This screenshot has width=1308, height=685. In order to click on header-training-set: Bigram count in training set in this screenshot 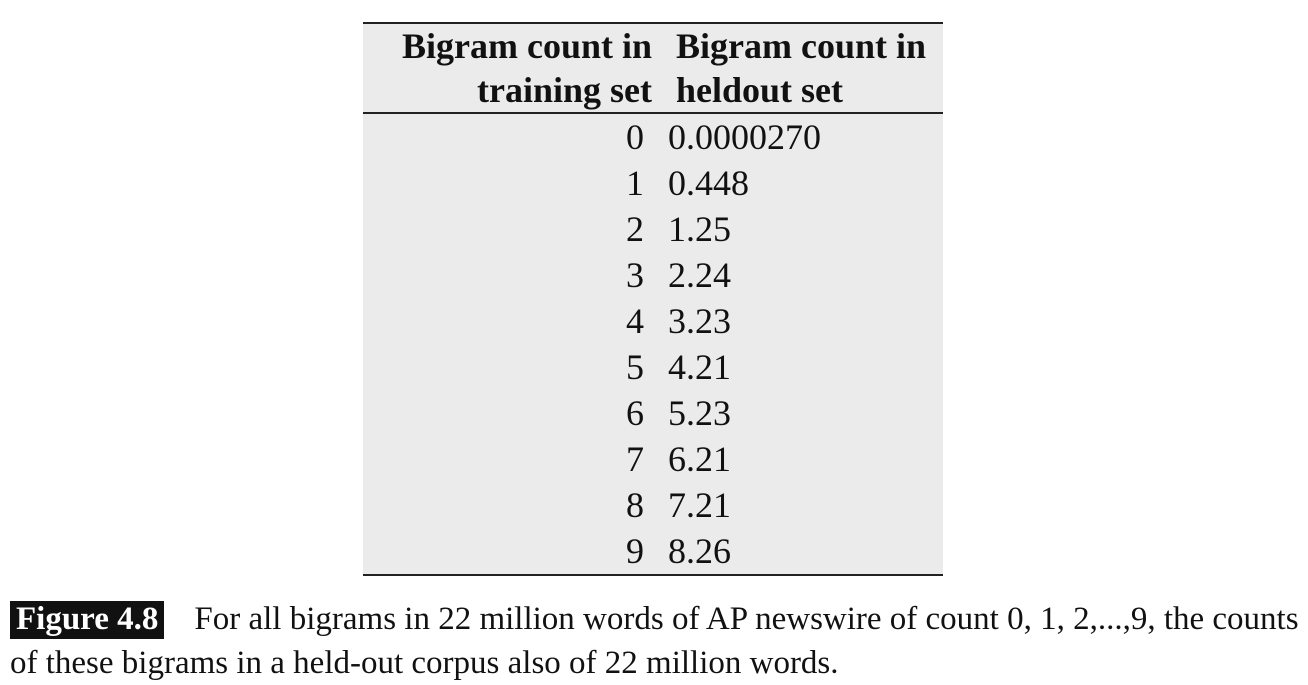, I will do `click(513, 68)`.